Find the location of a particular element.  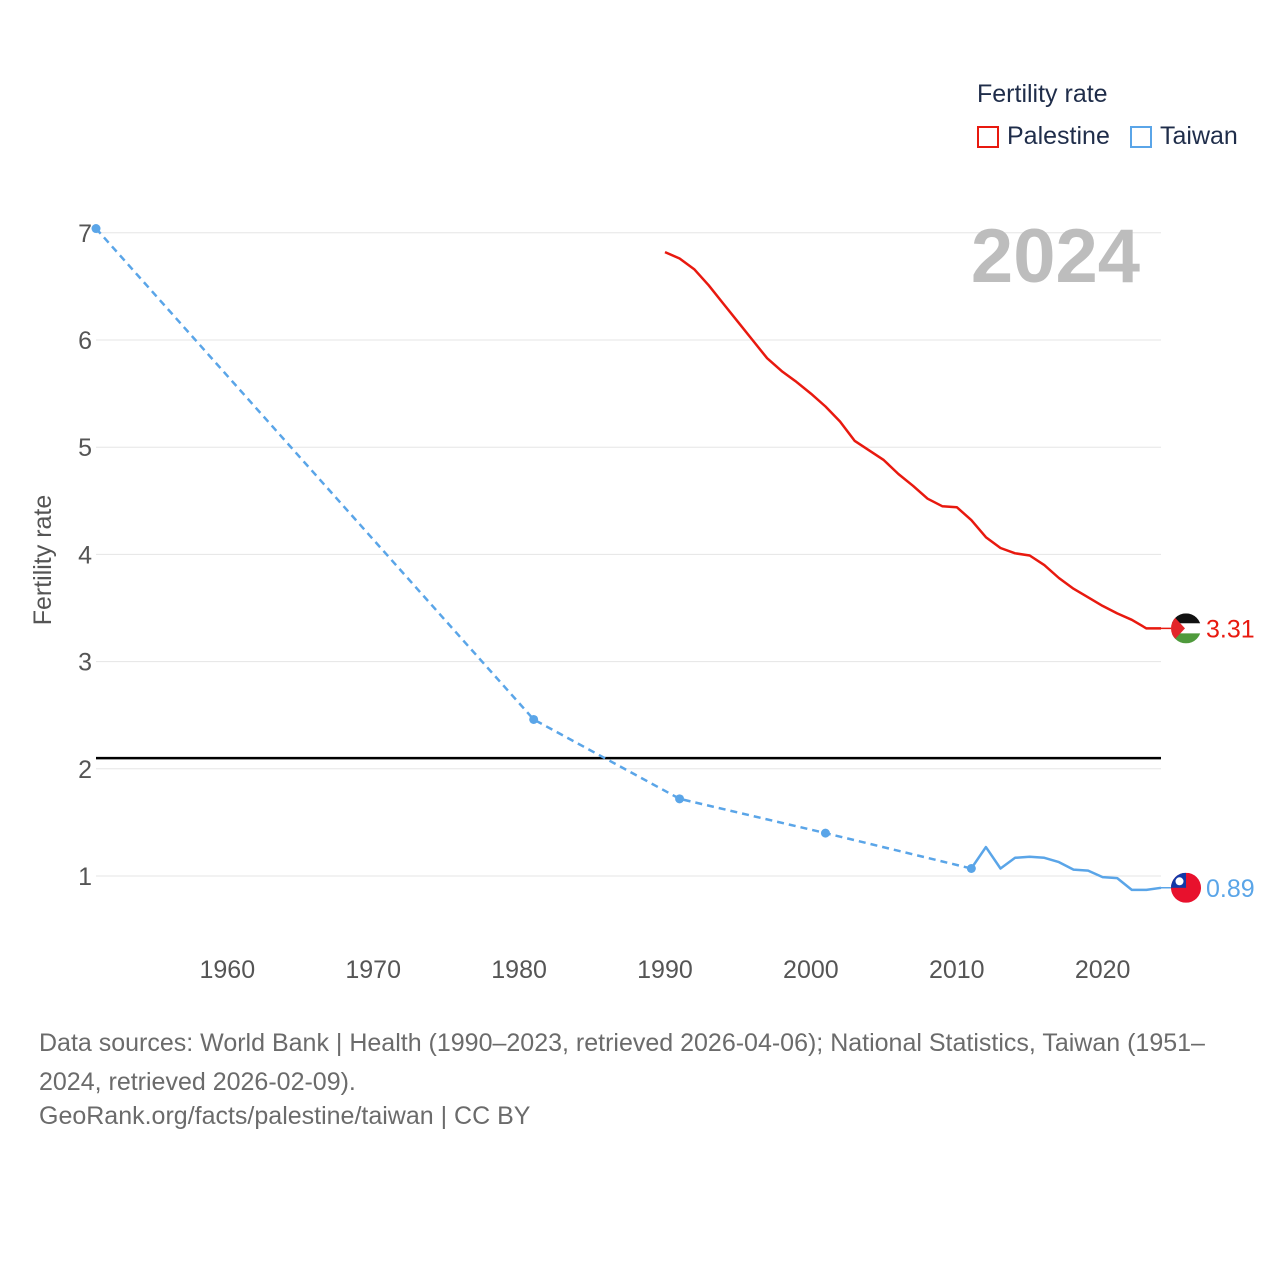

flag-stripe-green is located at coordinates (1186, 638).